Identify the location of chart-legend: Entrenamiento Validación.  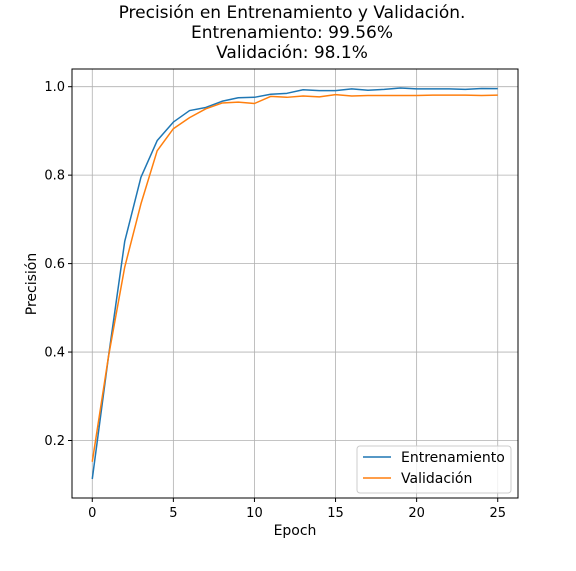
(434, 469).